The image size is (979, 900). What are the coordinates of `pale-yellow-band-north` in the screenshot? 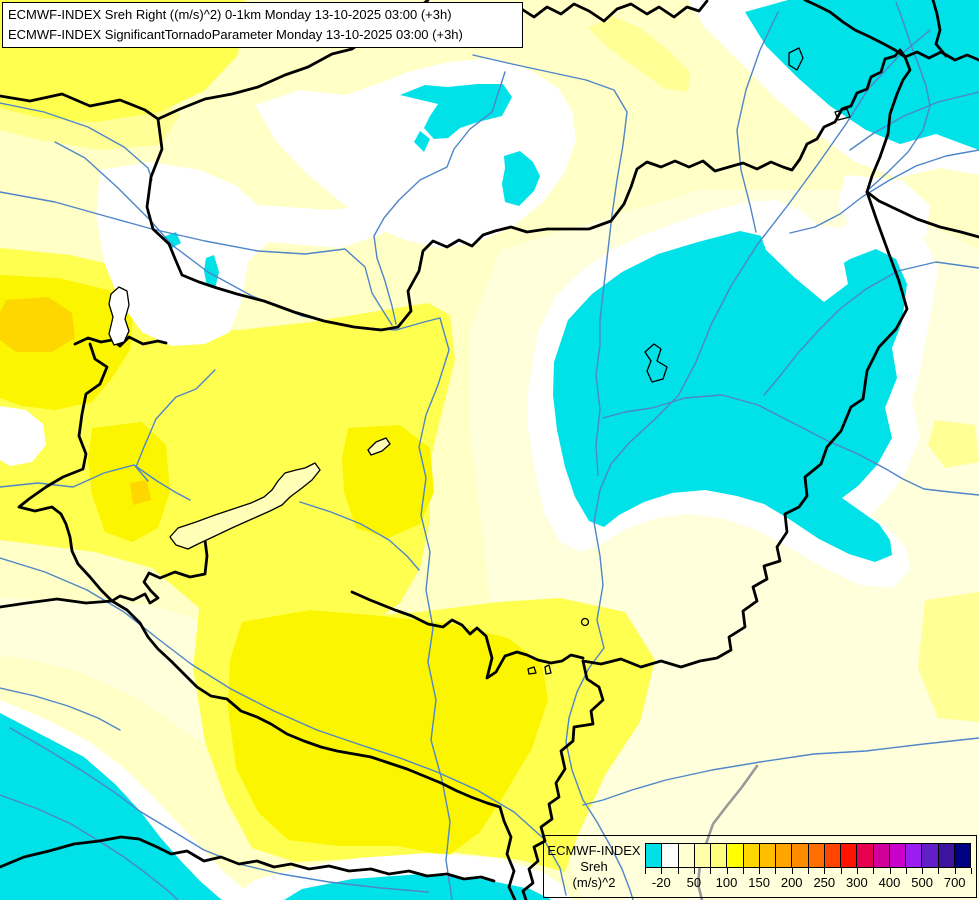 It's located at (639, 54).